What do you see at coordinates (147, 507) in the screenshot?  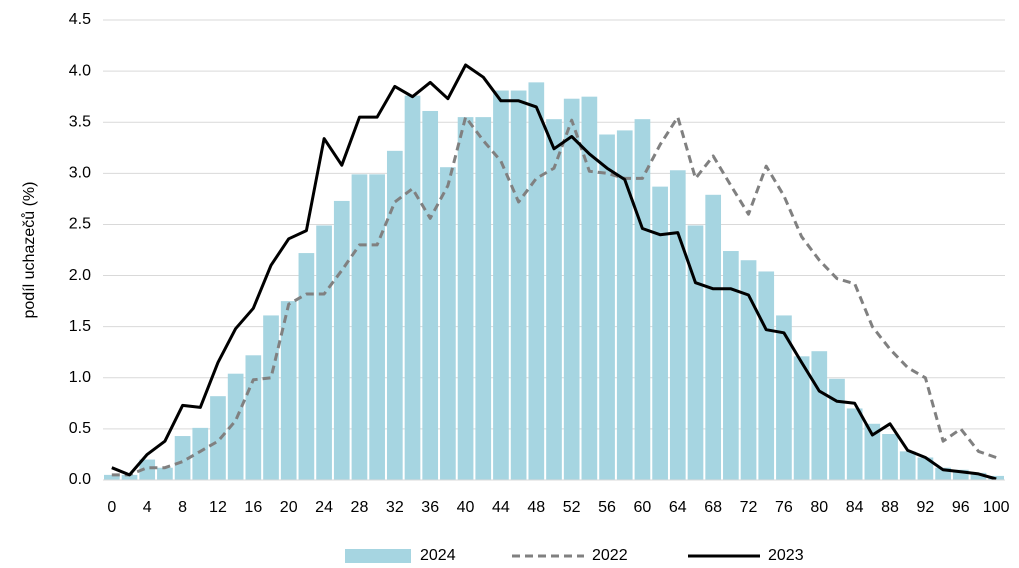 I see `x-tick-label: 4` at bounding box center [147, 507].